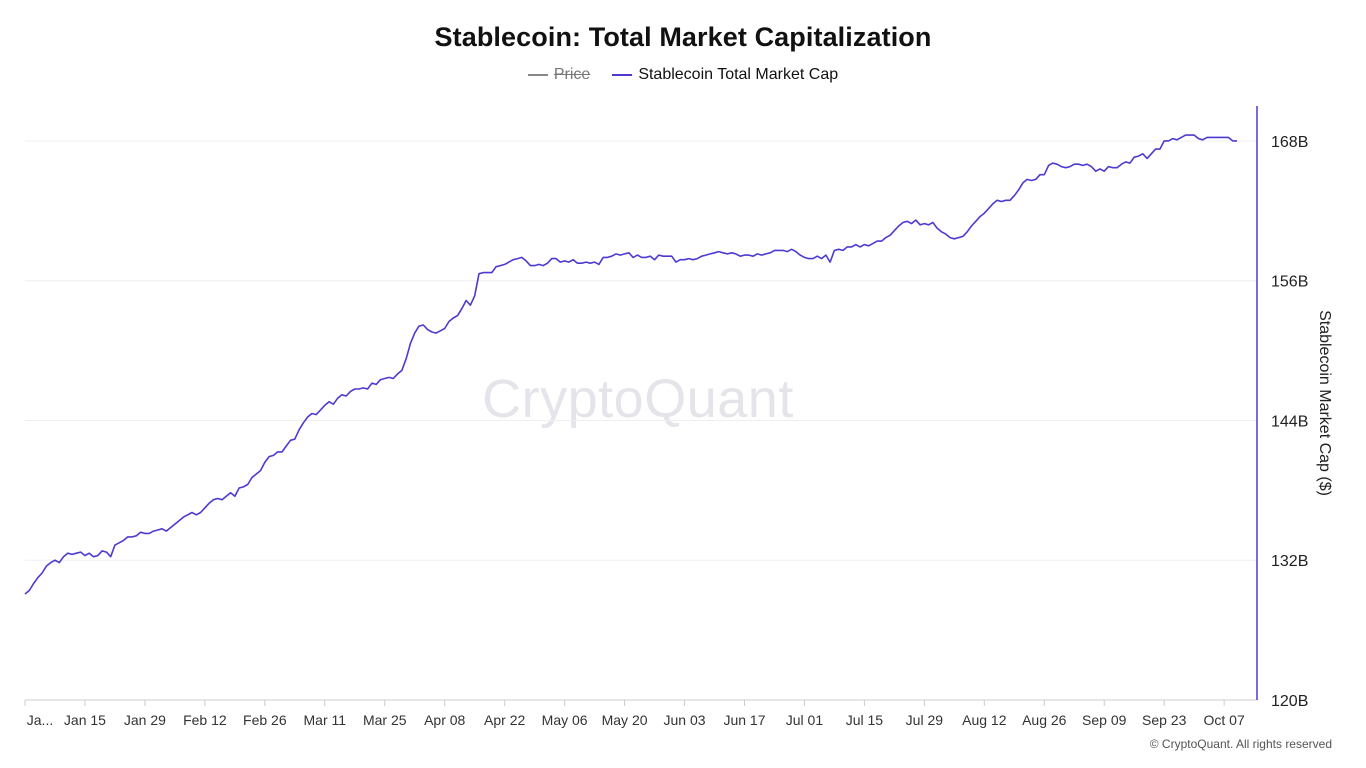 Image resolution: width=1366 pixels, height=768 pixels. I want to click on x-tick-label: Jul 29, so click(925, 720).